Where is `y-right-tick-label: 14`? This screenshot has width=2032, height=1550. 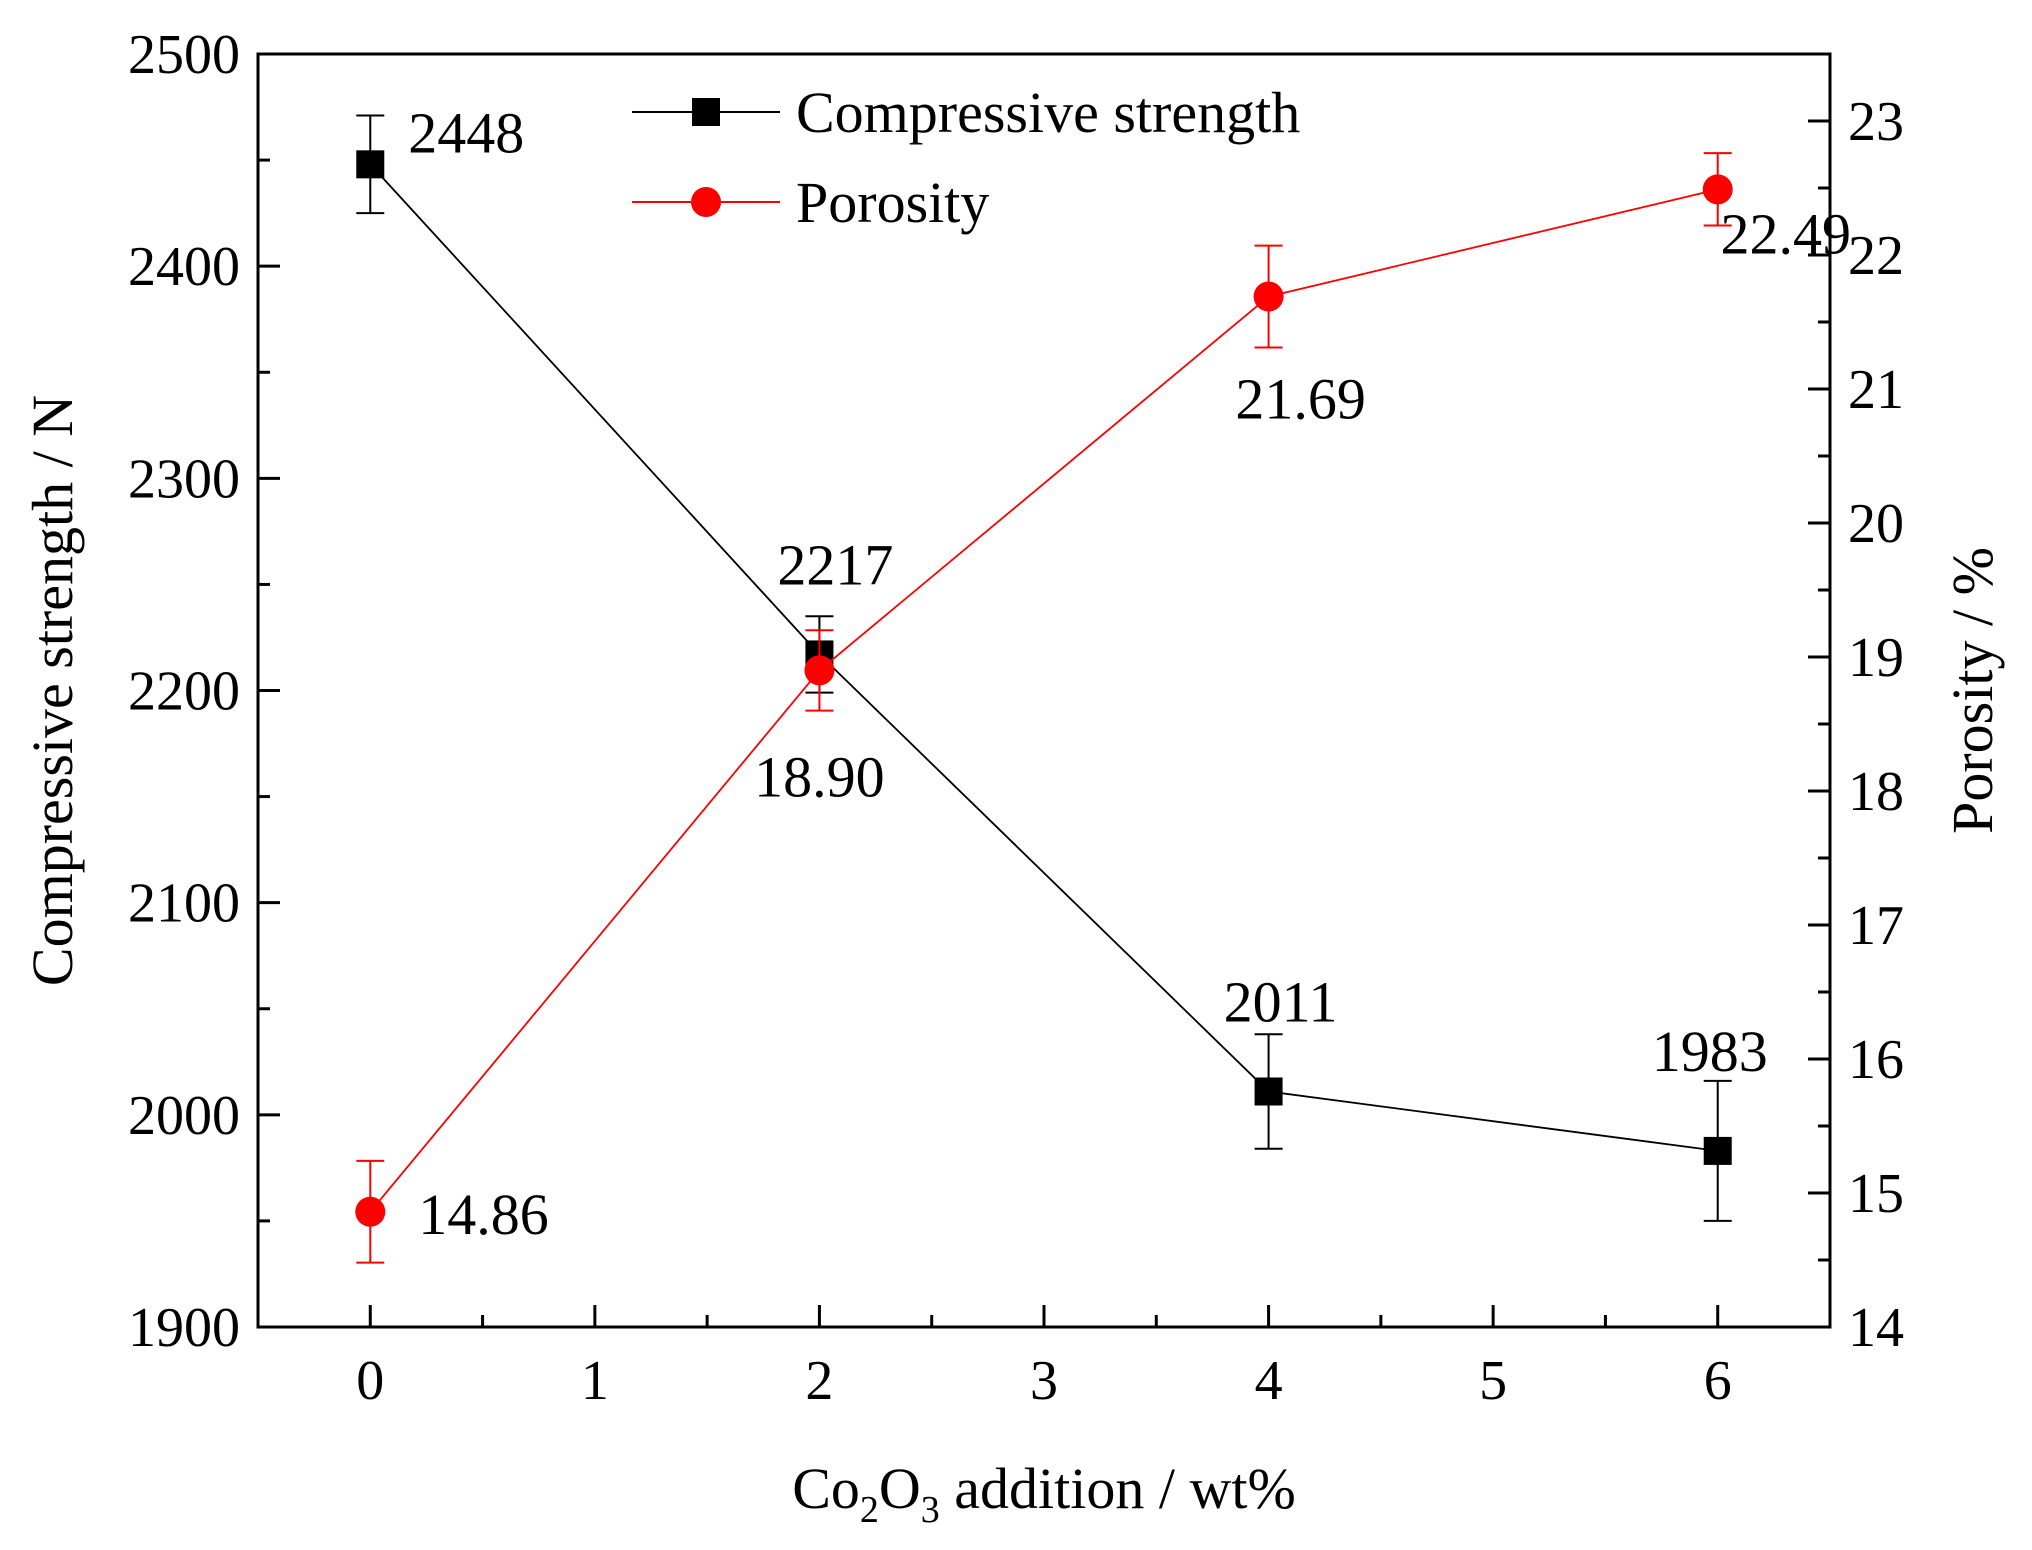 y-right-tick-label: 14 is located at coordinates (1876, 1328).